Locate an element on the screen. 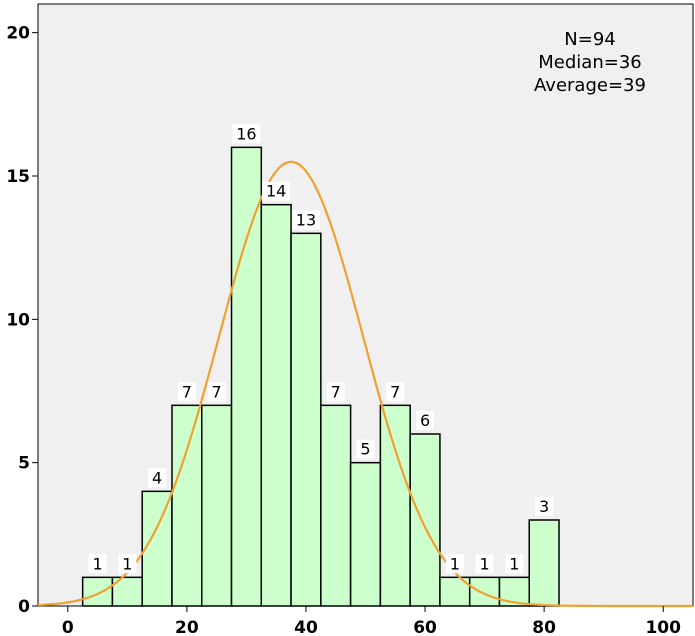  value-label: 3 is located at coordinates (544, 506).